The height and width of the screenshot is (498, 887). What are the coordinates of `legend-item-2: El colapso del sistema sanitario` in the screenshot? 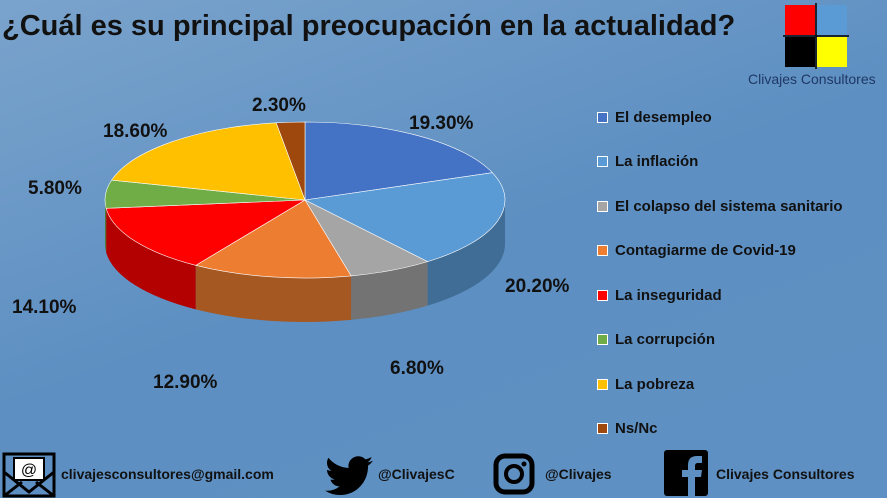 It's located at (720, 206).